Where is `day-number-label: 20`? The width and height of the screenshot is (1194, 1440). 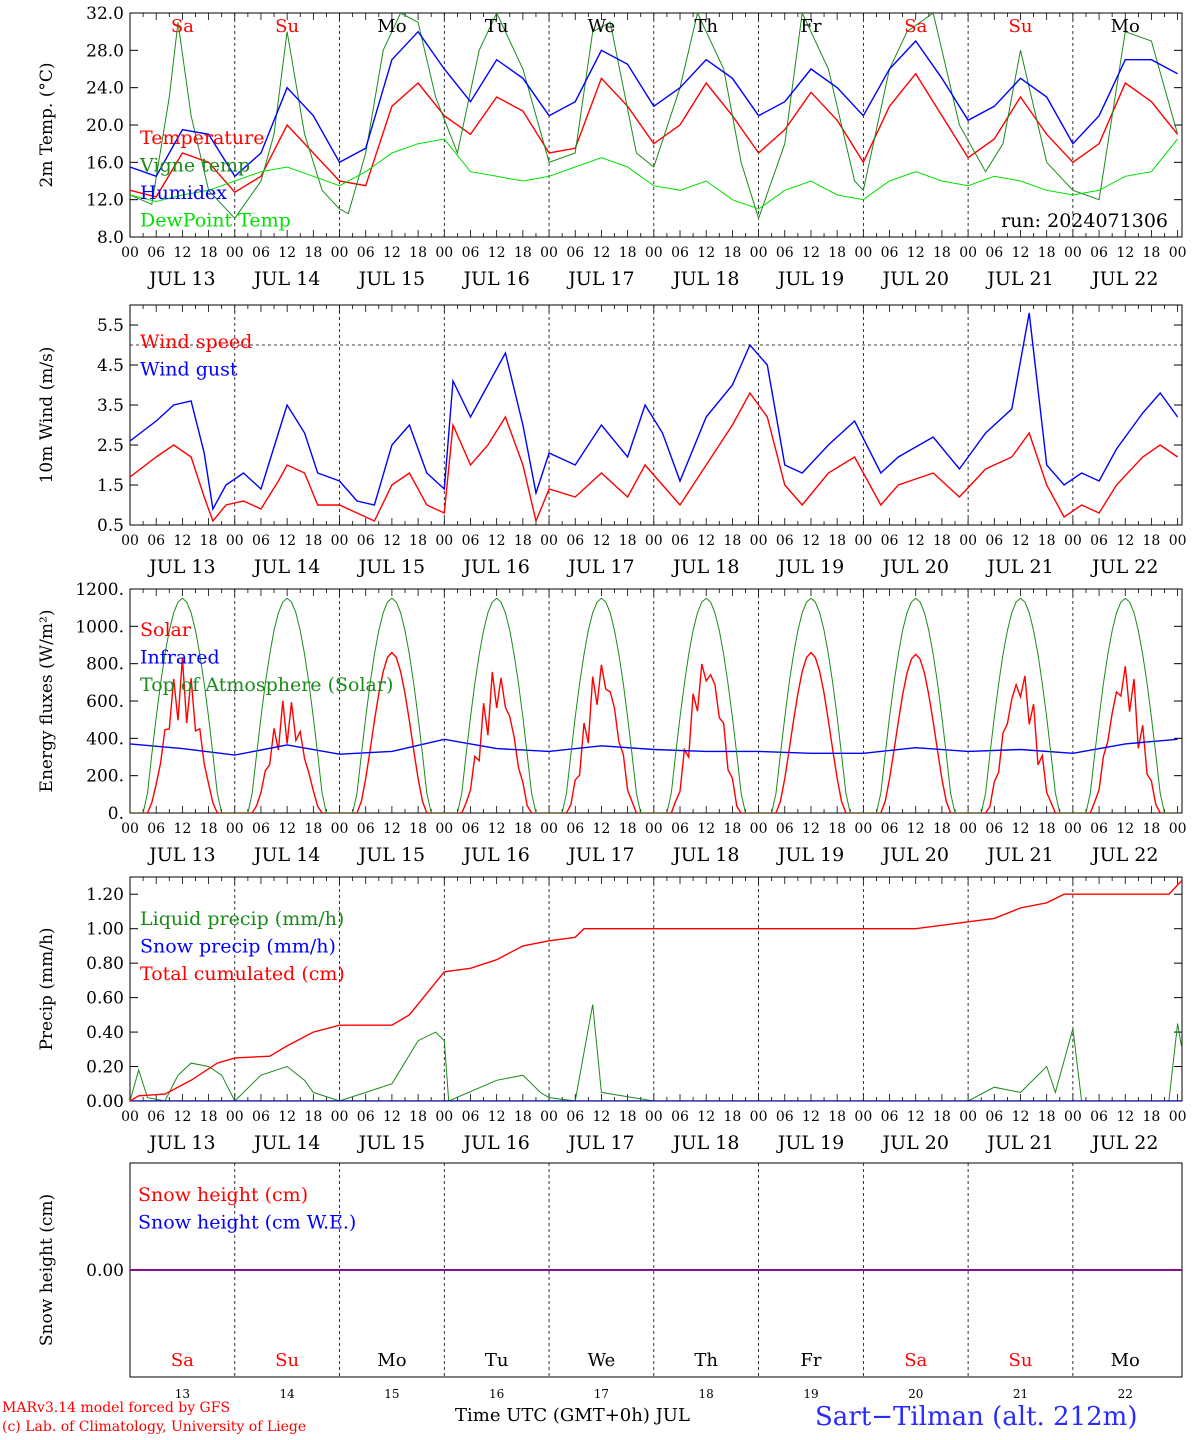 day-number-label: 20 is located at coordinates (915, 1394).